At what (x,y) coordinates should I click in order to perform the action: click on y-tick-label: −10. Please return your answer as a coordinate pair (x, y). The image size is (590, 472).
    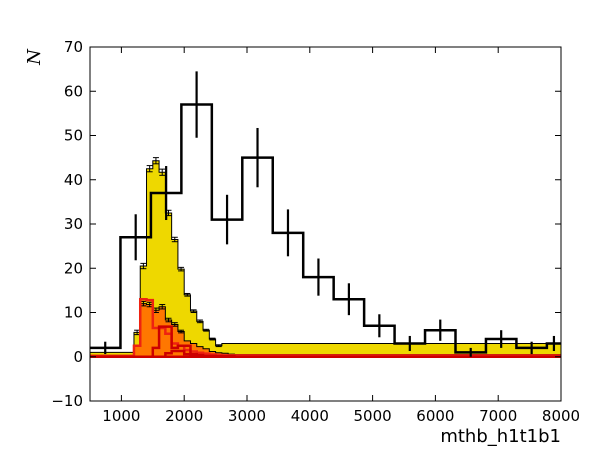
    Looking at the image, I should click on (67, 401).